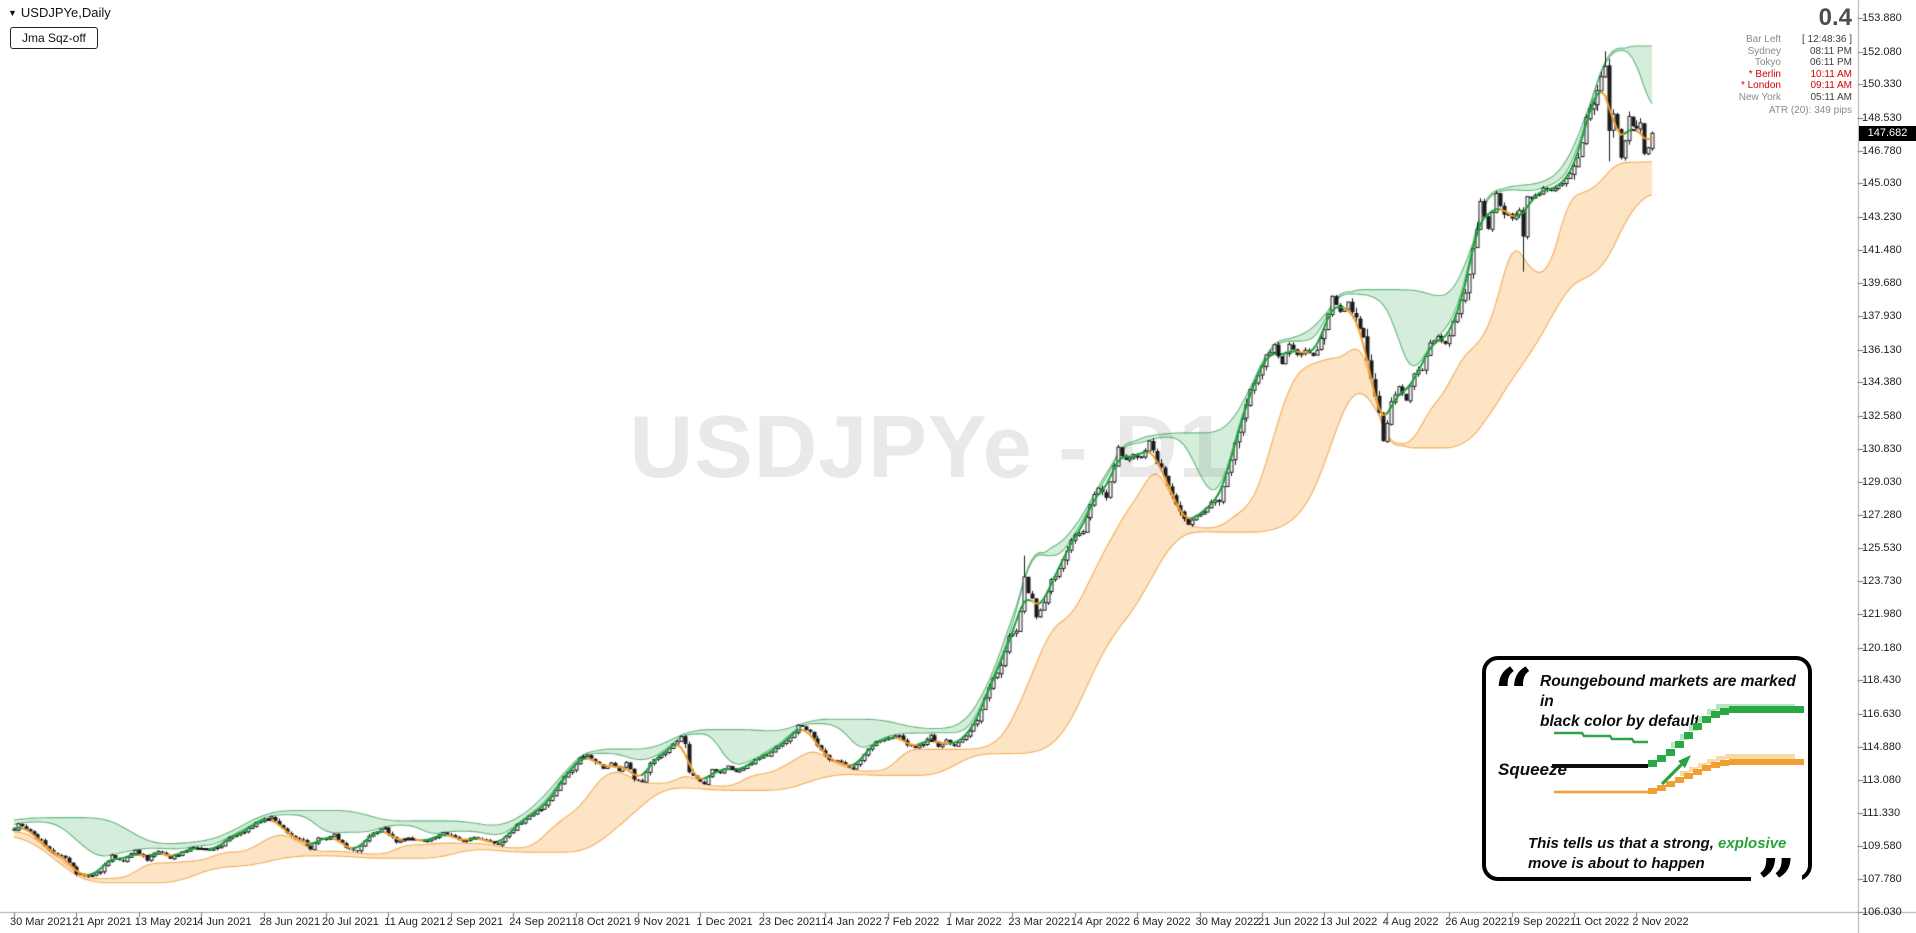 The width and height of the screenshot is (1916, 933). Describe the element at coordinates (1538, 922) in the screenshot. I see `time-axis-label: 19 Sep 2022` at that location.